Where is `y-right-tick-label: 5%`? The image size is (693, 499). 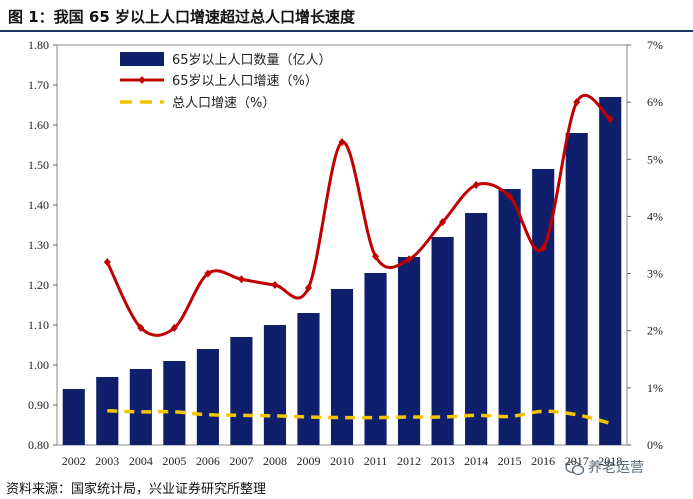
y-right-tick-label: 5% is located at coordinates (655, 159).